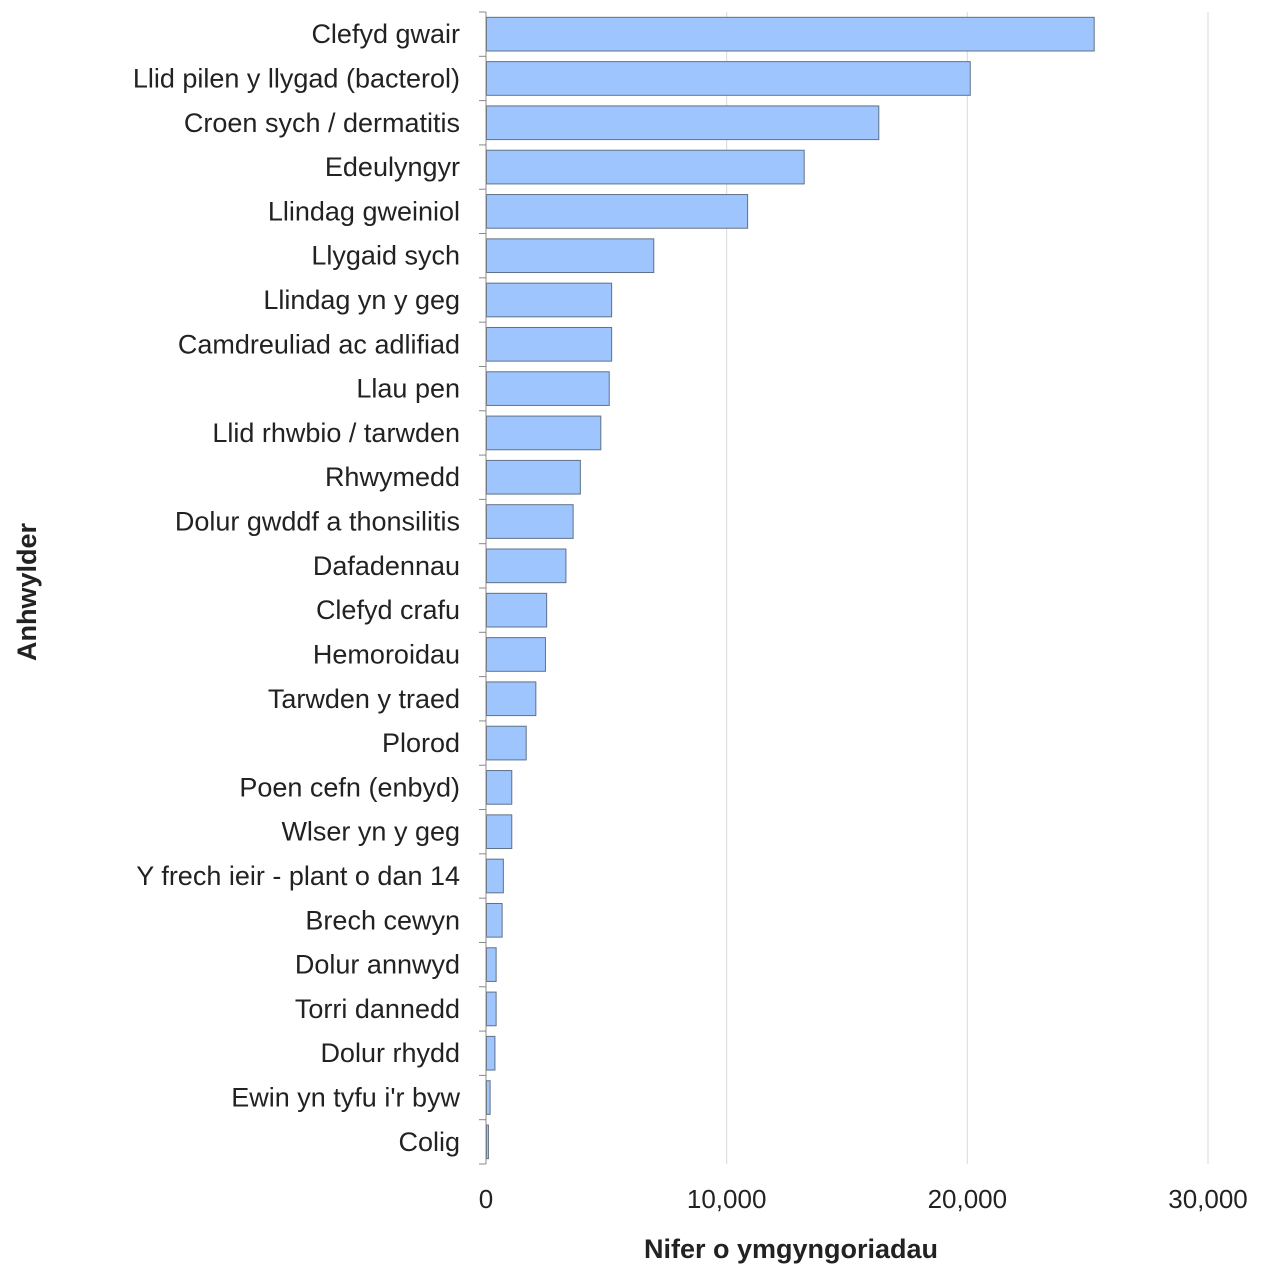 The image size is (1266, 1269). Describe the element at coordinates (345, 1098) in the screenshot. I see `category-label: Ewin yn tyfu i'r byw` at that location.